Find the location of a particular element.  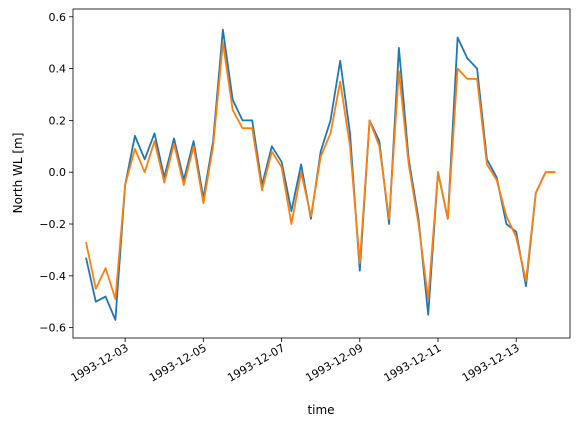

y-tick-label: −0.2 is located at coordinates (52, 224).